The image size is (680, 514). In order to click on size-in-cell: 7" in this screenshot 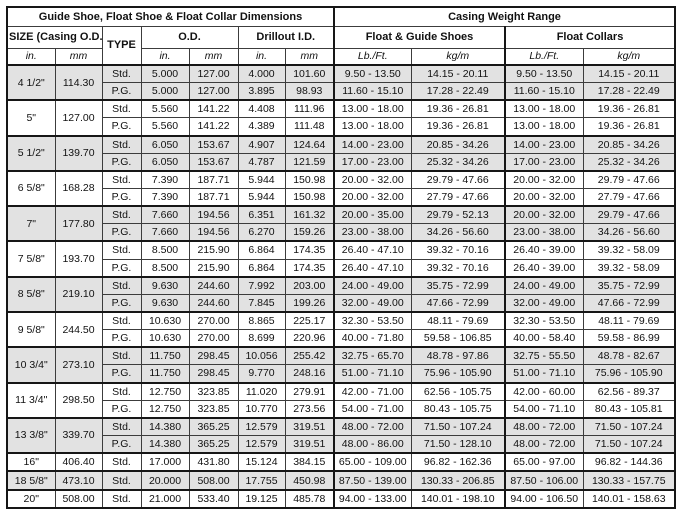, I will do `click(31, 223)`.